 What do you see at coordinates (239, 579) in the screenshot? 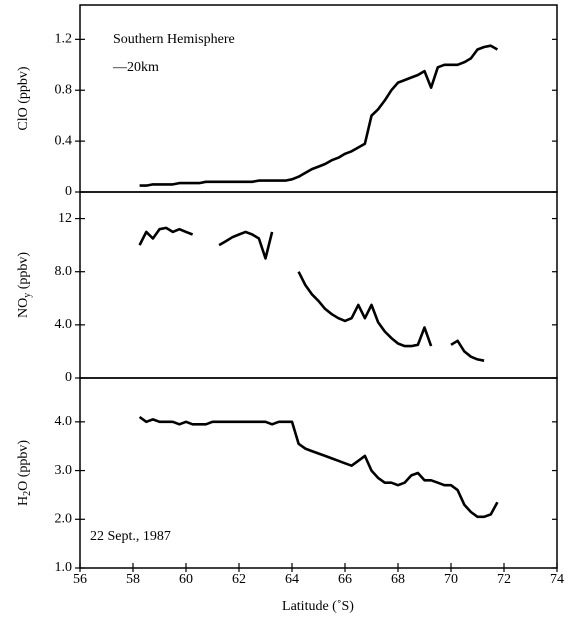
I see `x-tick-label: 62` at bounding box center [239, 579].